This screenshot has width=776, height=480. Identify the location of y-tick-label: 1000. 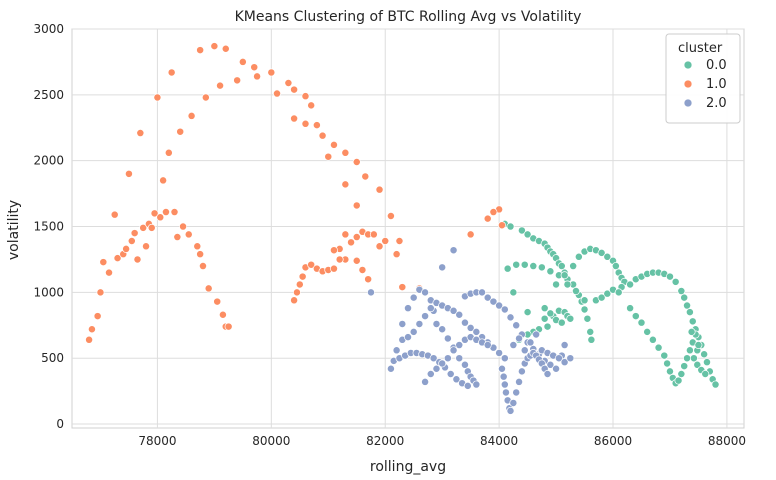
(48, 292).